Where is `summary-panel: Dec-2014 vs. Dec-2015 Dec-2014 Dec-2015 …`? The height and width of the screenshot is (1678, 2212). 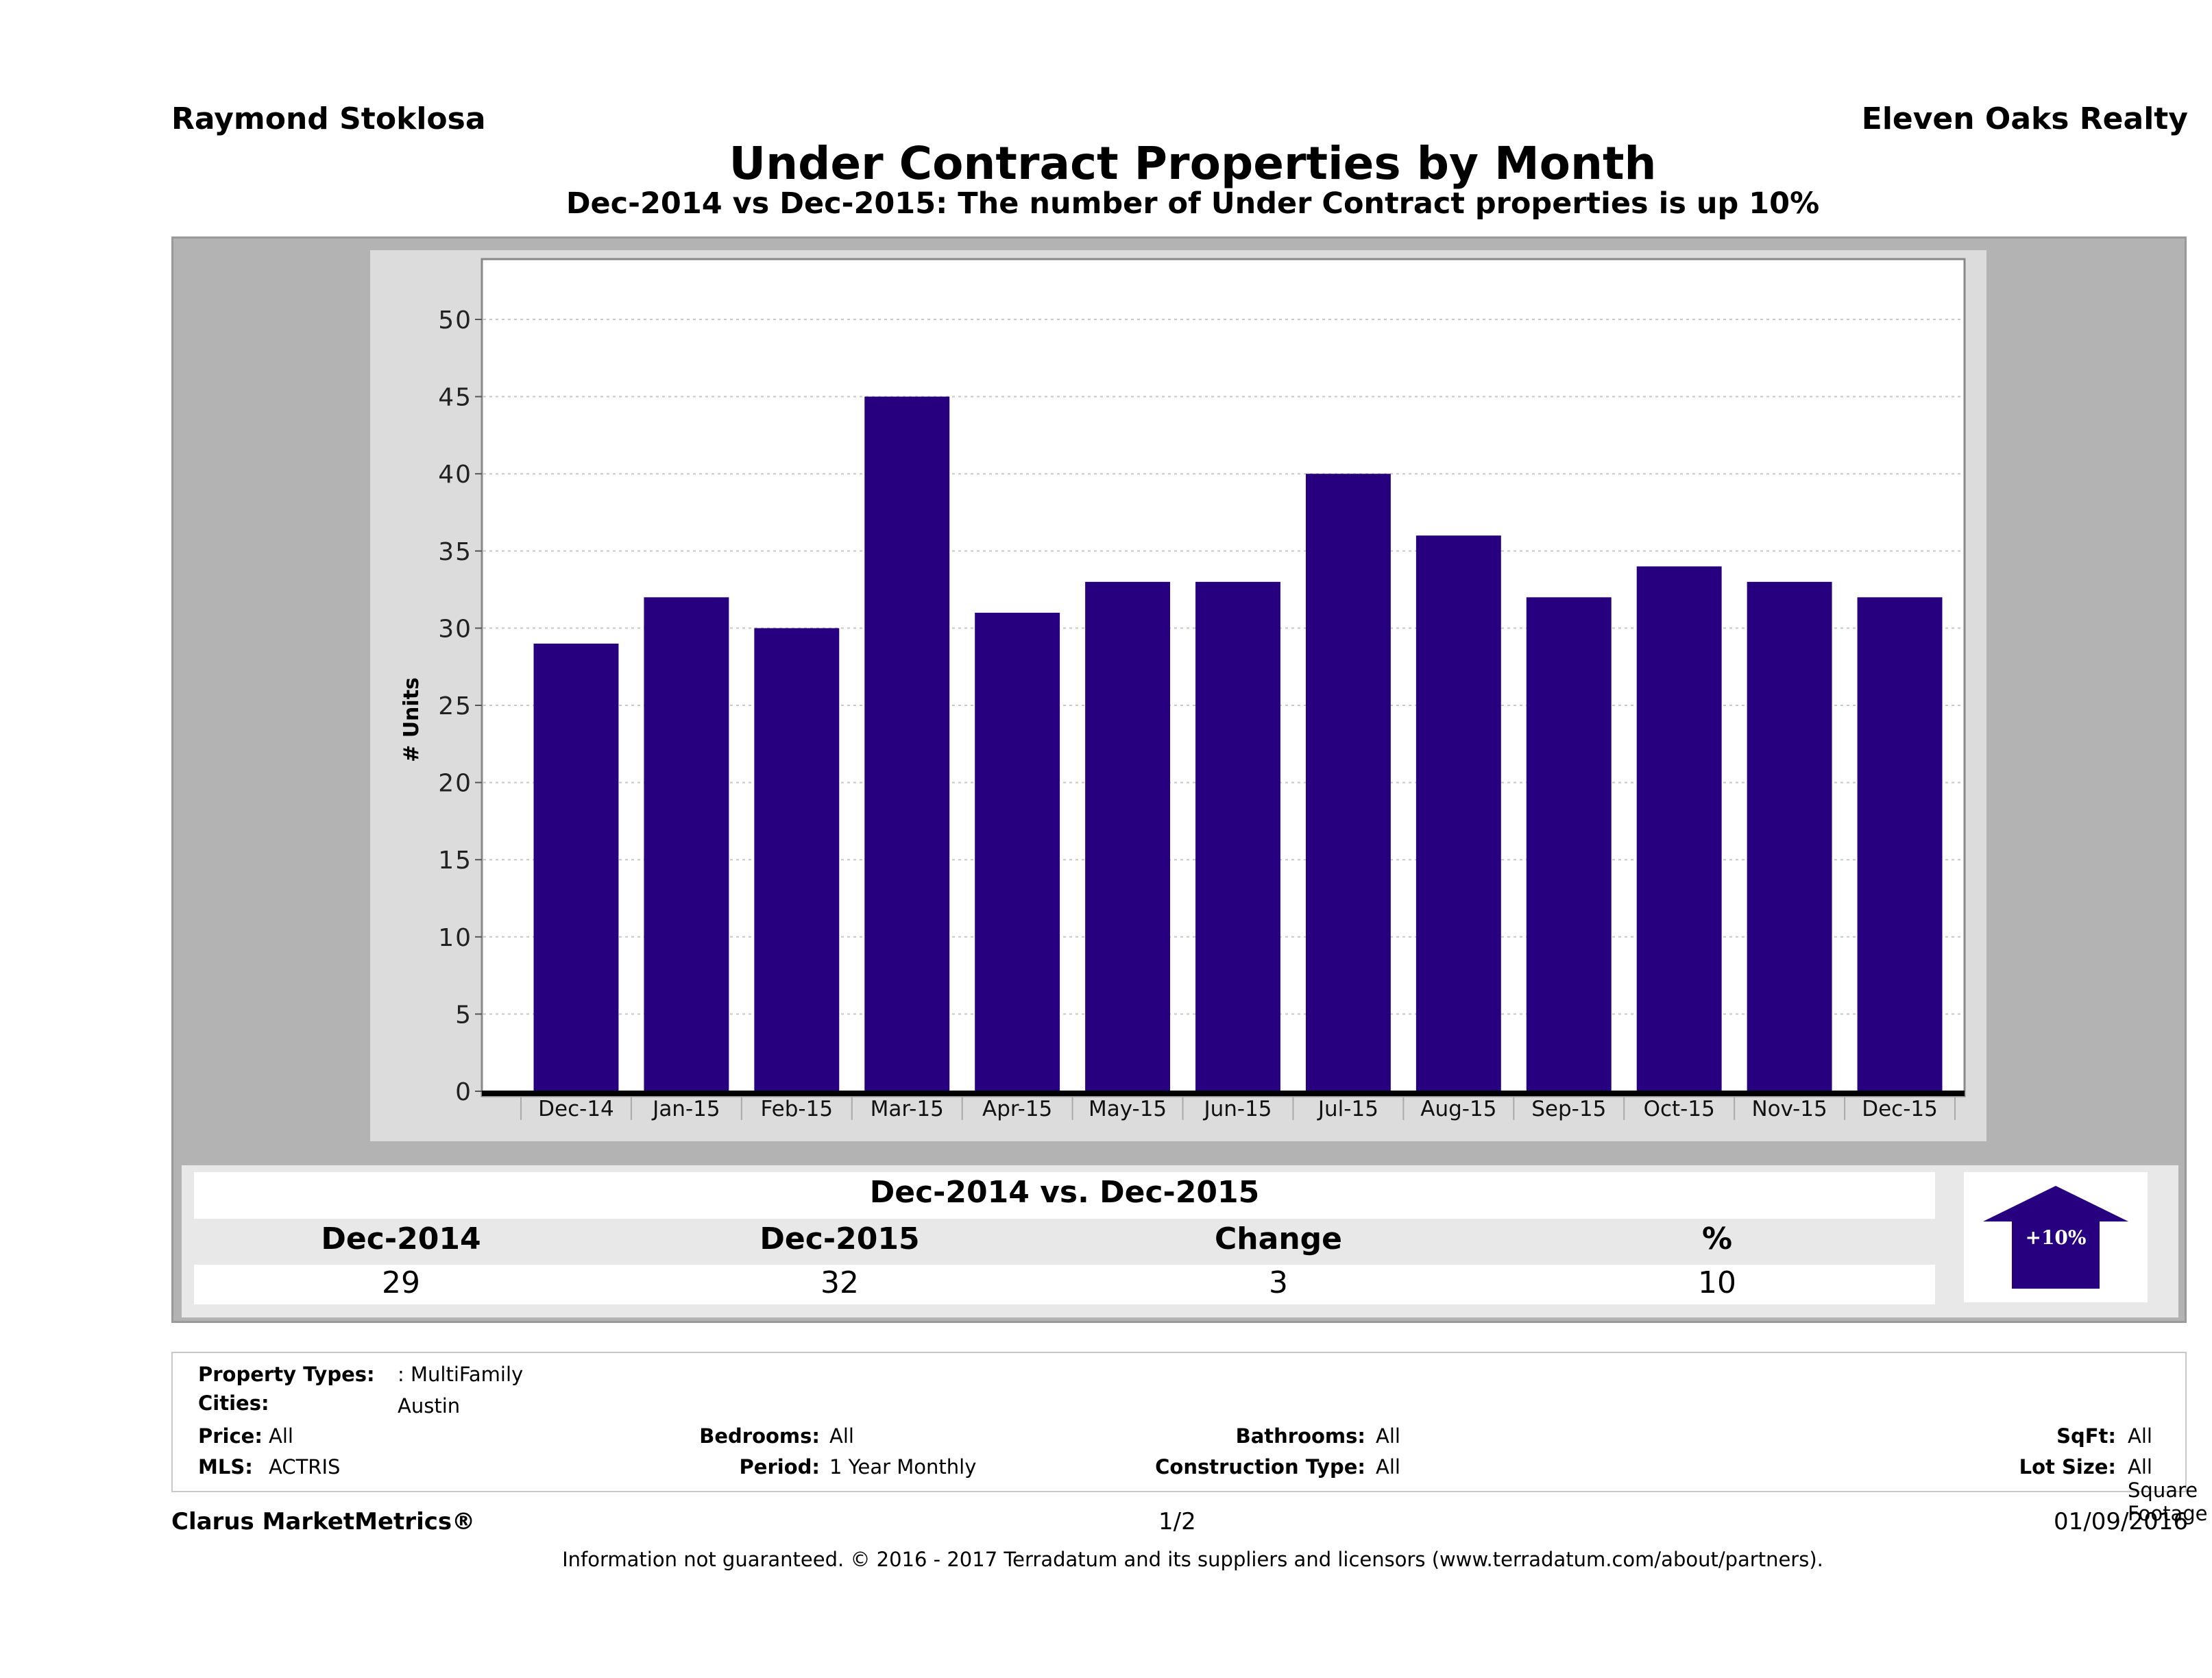
summary-panel: Dec-2014 vs. Dec-2015 Dec-2014 Dec-2015 … is located at coordinates (1180, 1241).